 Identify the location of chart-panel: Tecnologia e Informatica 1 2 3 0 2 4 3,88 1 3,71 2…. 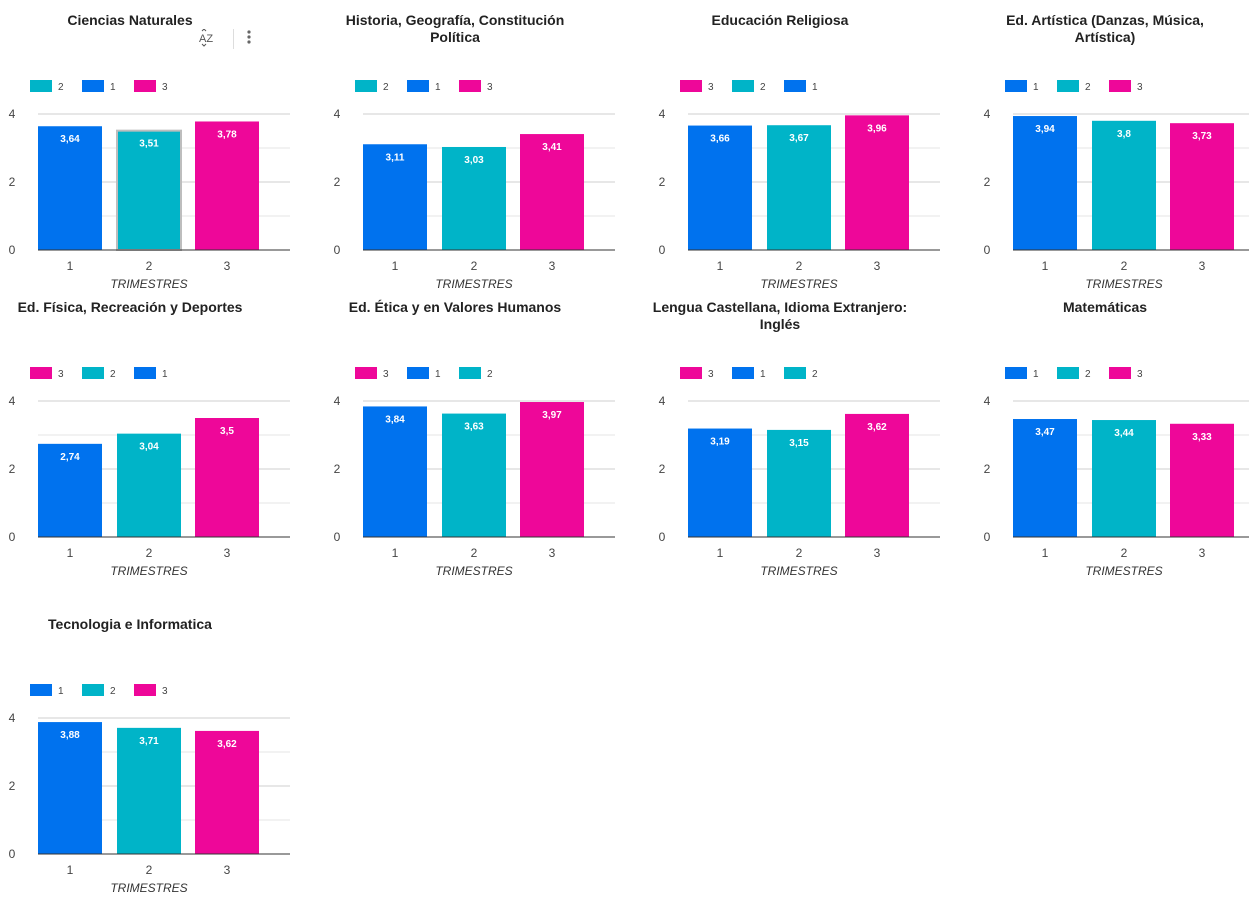
(150, 749).